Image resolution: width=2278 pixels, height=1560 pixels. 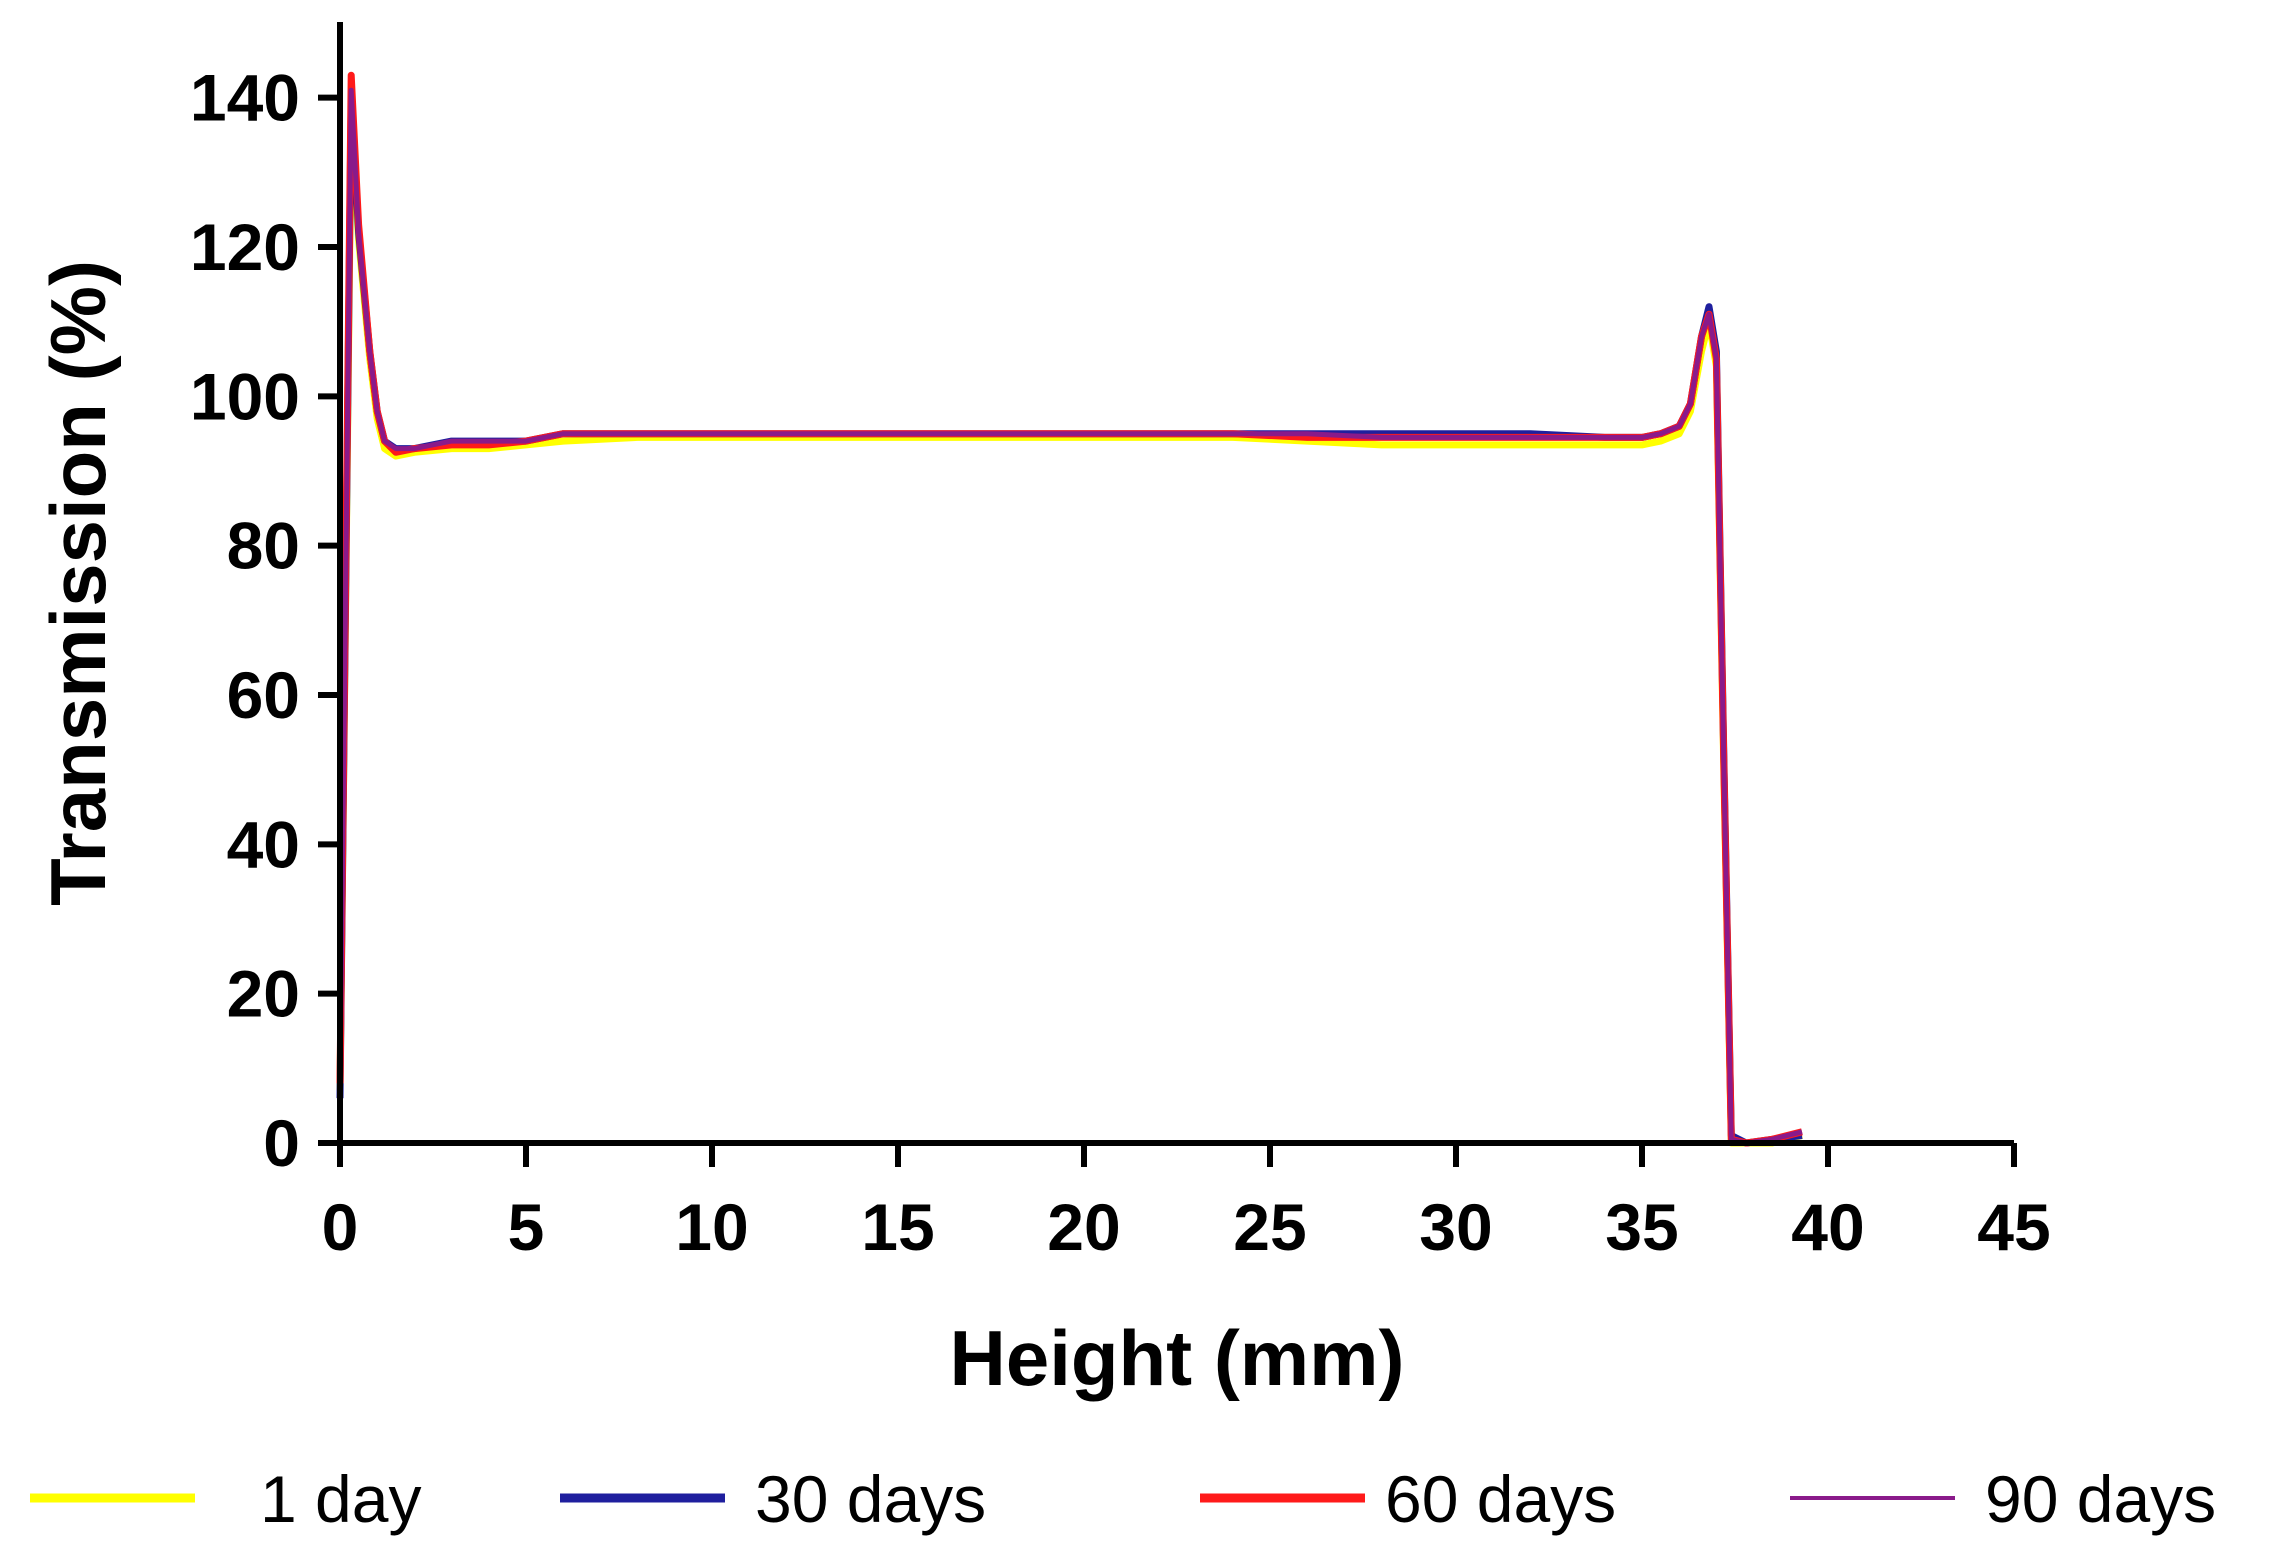 What do you see at coordinates (526, 1227) in the screenshot?
I see `x-tick-label: 5` at bounding box center [526, 1227].